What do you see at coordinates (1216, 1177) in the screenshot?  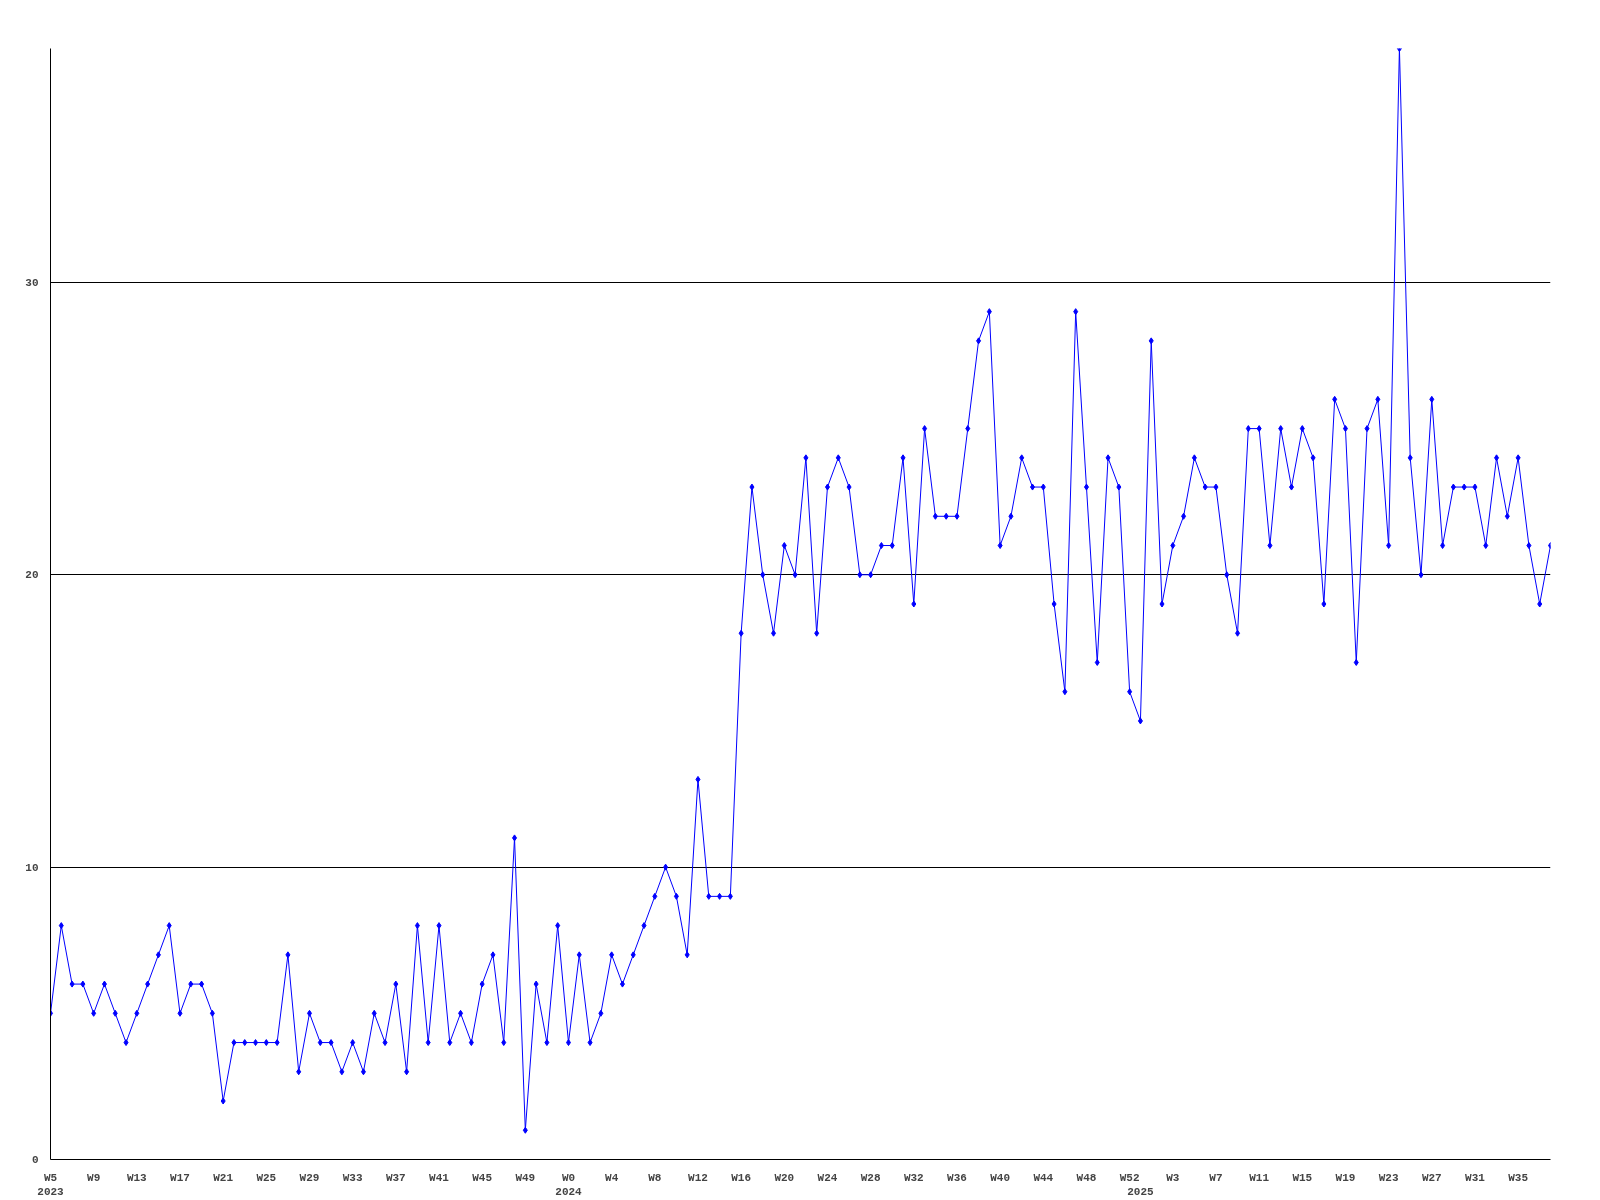 I see `x-tick-label: W7` at bounding box center [1216, 1177].